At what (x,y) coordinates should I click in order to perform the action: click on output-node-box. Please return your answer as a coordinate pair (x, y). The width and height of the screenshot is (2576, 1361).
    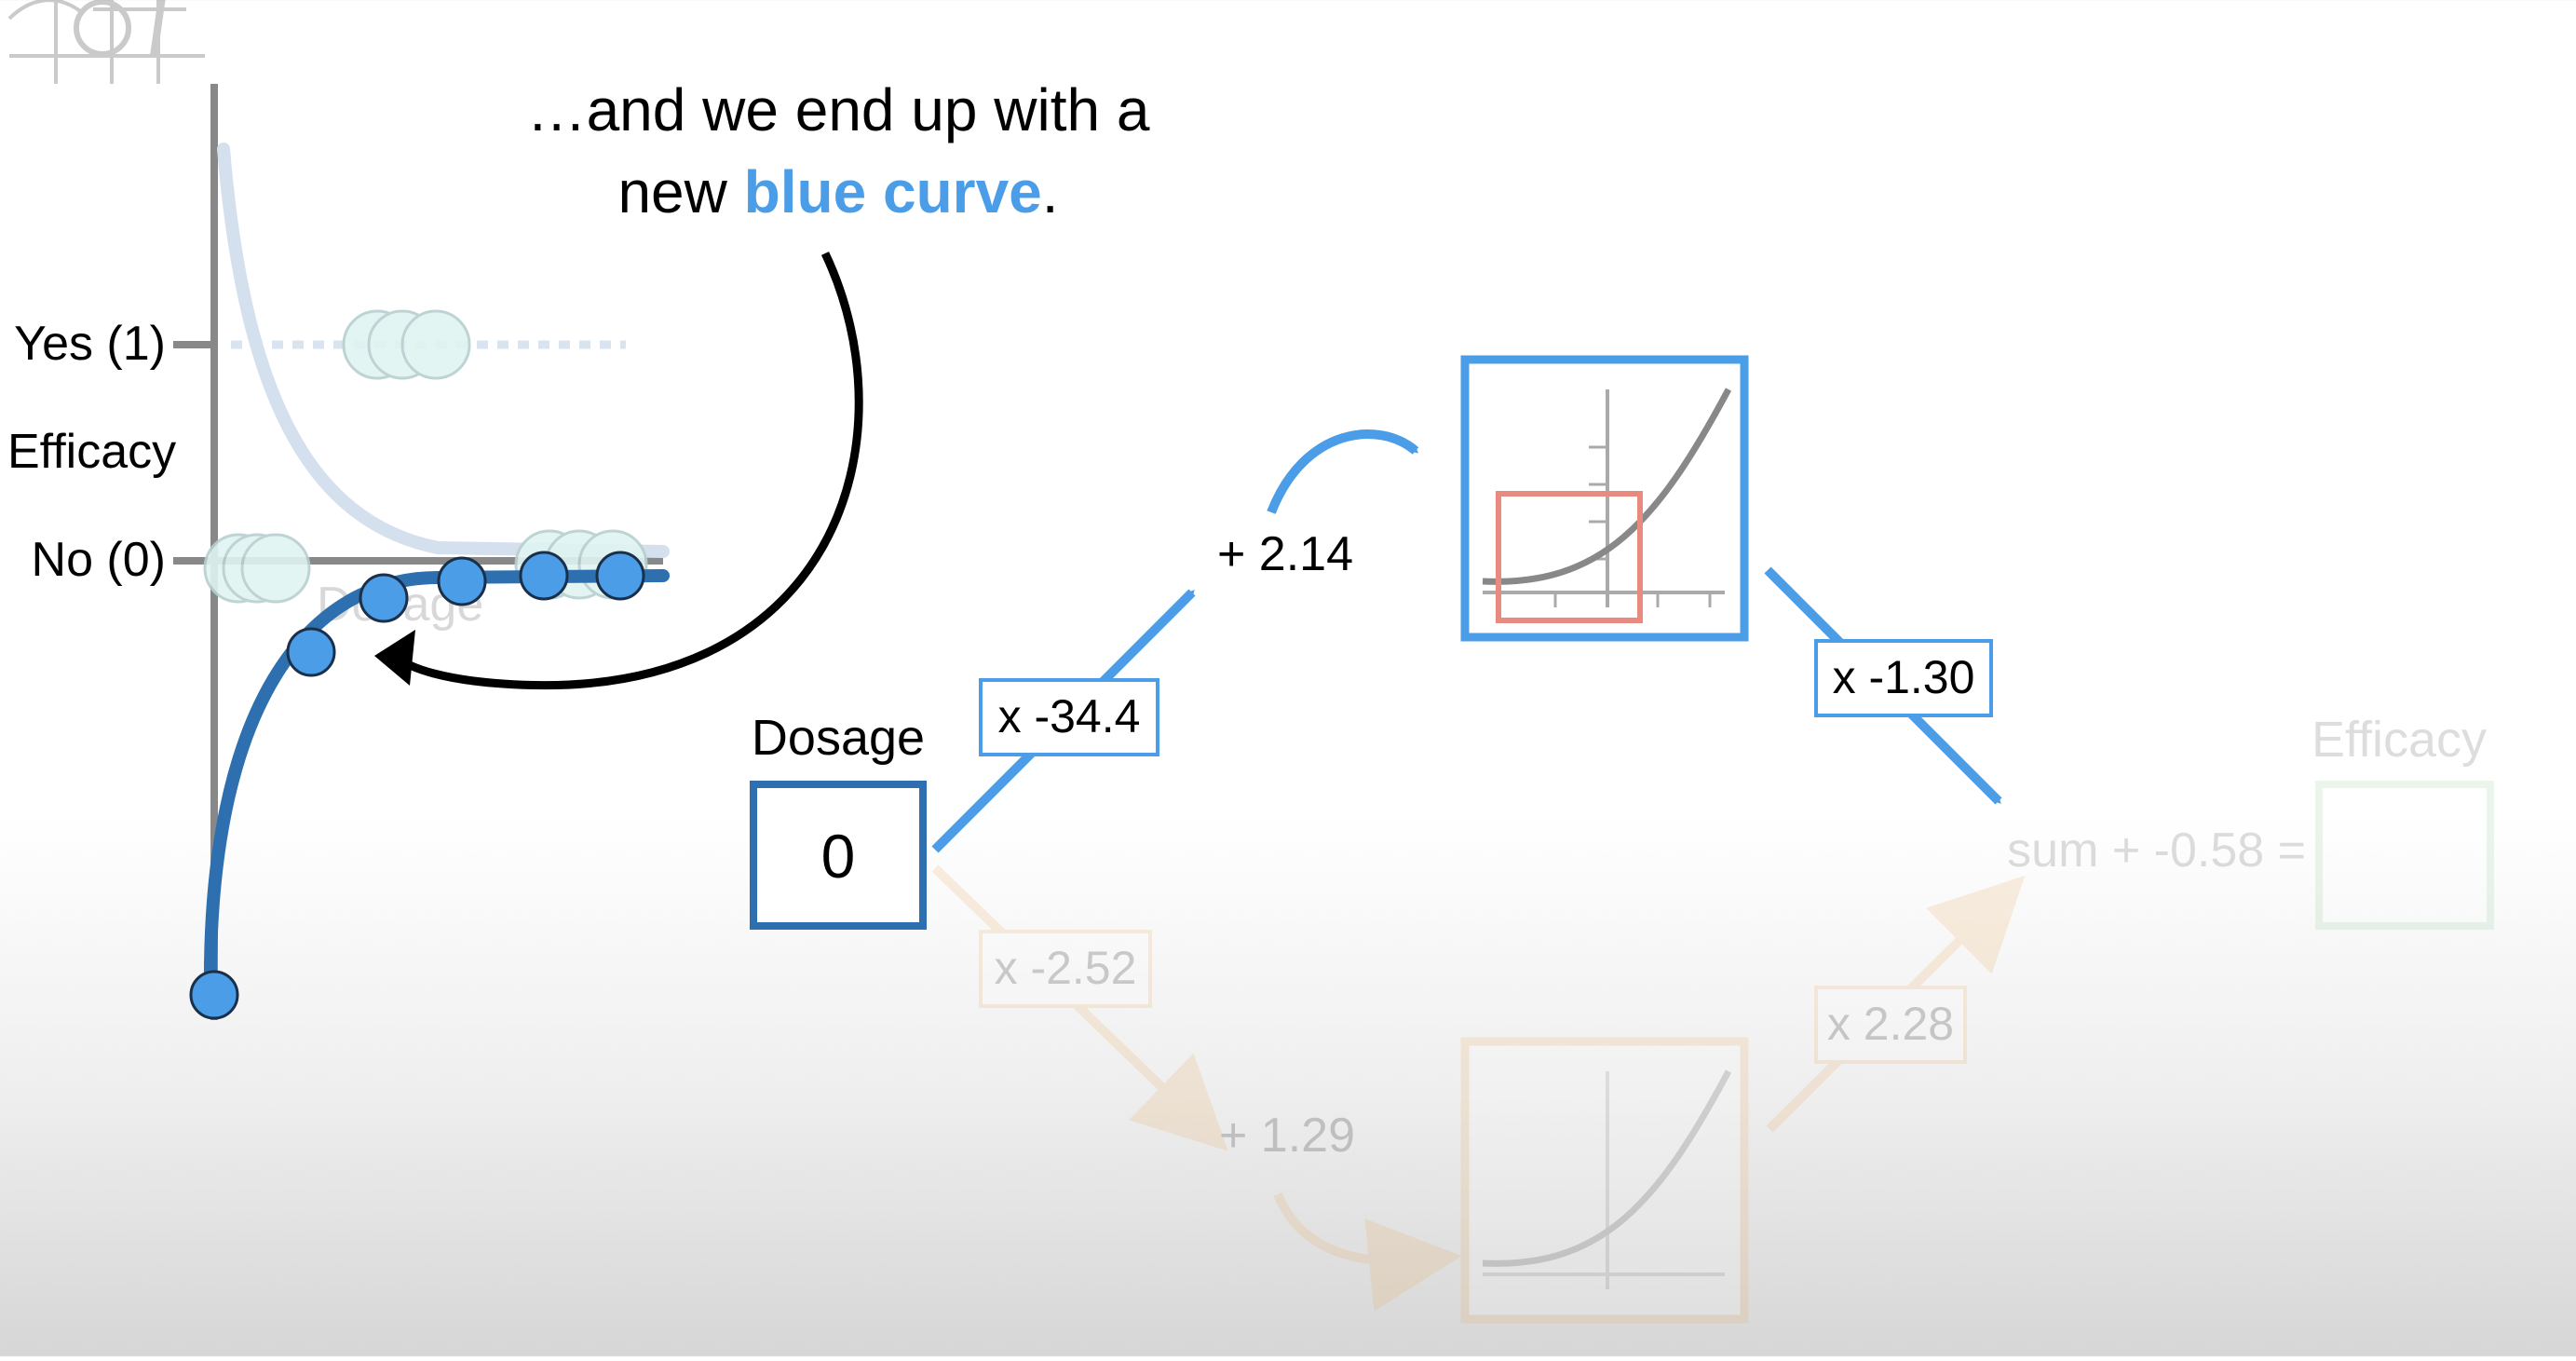
    Looking at the image, I should click on (2404, 855).